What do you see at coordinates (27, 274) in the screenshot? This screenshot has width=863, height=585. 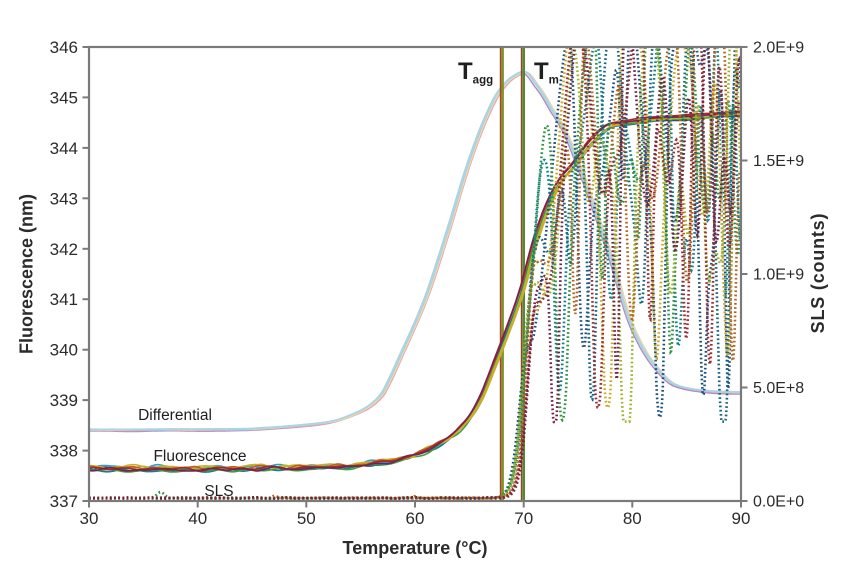 I see `svg-text: Fluorescence (nm)` at bounding box center [27, 274].